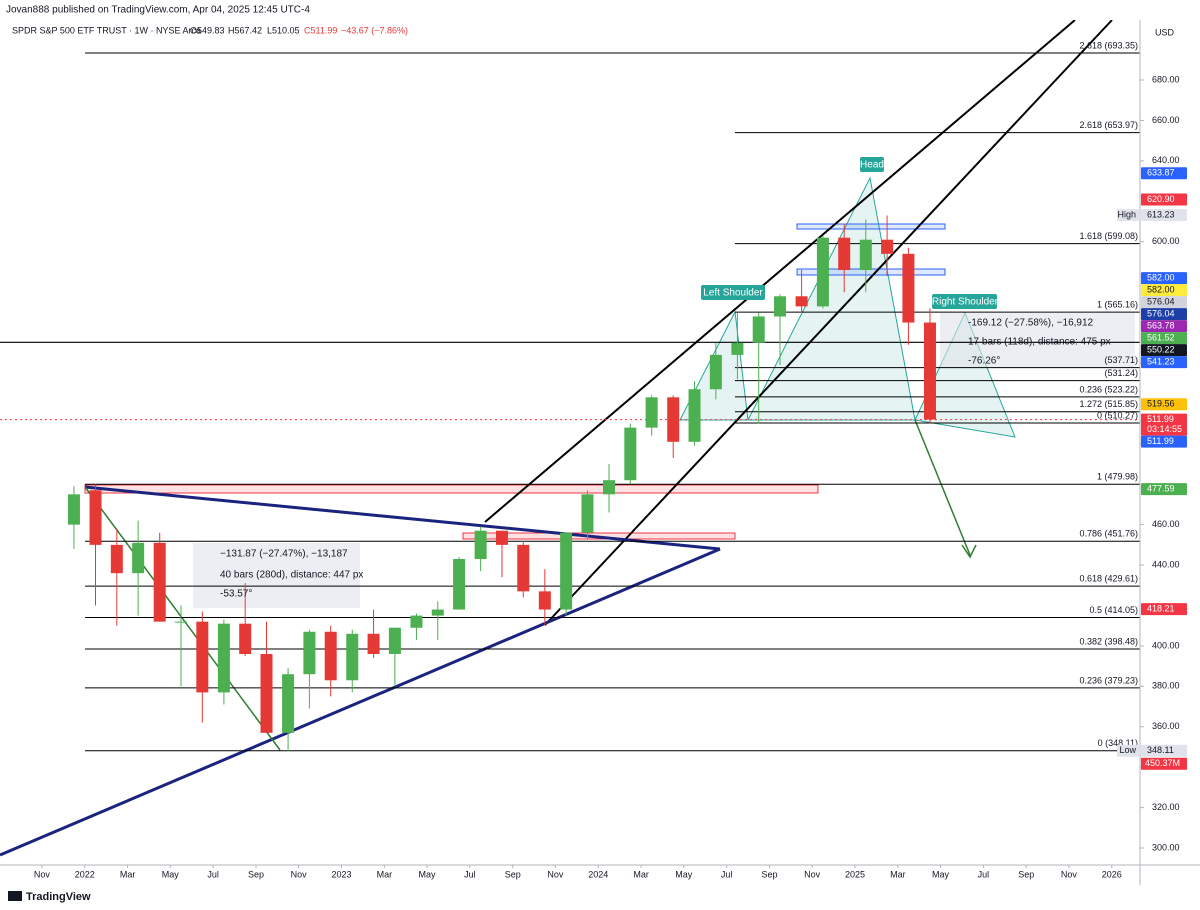  What do you see at coordinates (427, 874) in the screenshot?
I see `x-tick-label: May` at bounding box center [427, 874].